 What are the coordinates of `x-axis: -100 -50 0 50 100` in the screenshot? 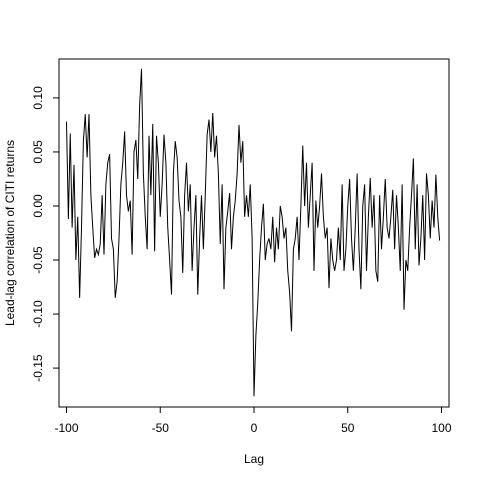 It's located at (253, 420).